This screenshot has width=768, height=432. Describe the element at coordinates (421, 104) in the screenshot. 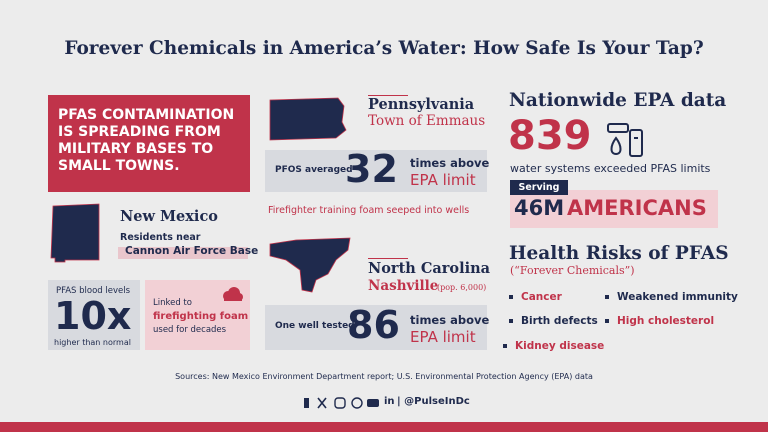

I see `state-name: Pennsylvania` at that location.